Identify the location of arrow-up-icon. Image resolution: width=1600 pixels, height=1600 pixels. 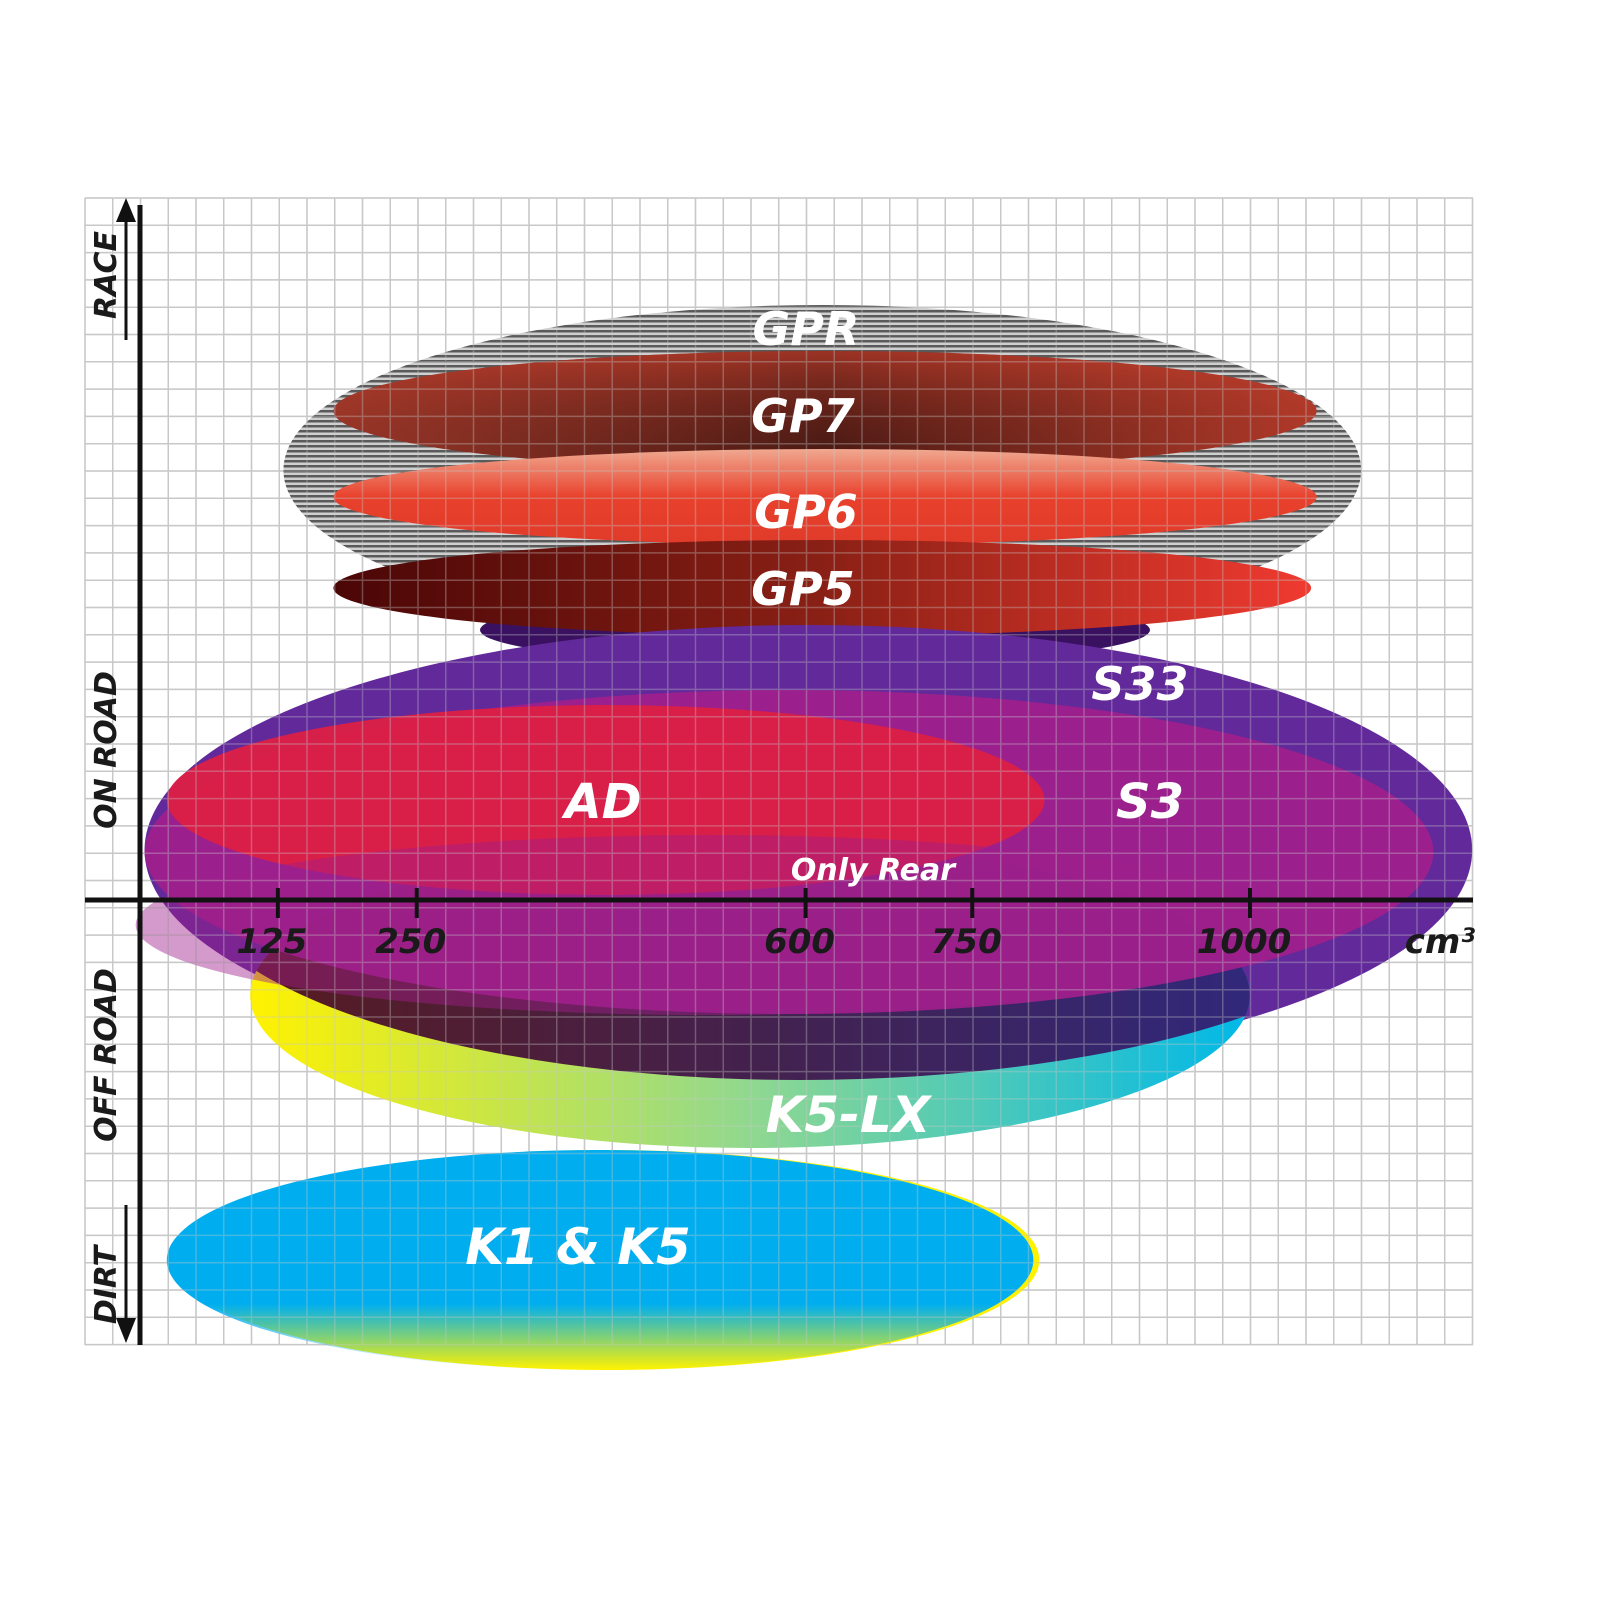
(126, 210).